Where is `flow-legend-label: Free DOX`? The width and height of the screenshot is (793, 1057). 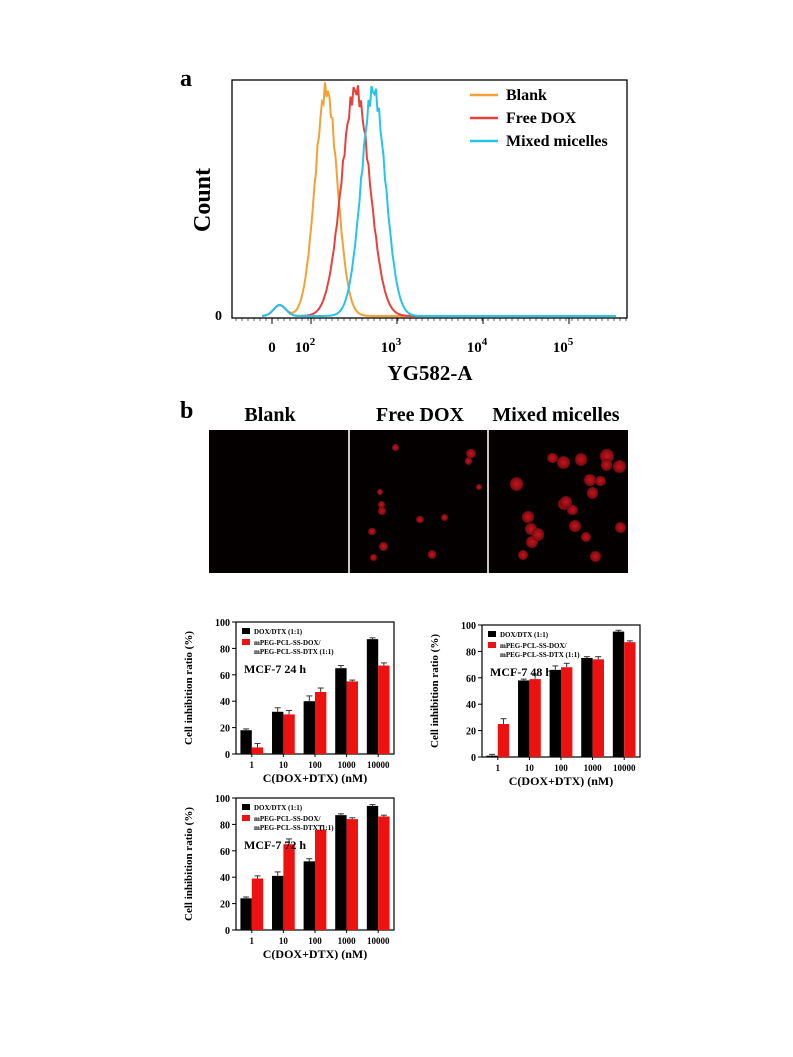 flow-legend-label: Free DOX is located at coordinates (541, 118).